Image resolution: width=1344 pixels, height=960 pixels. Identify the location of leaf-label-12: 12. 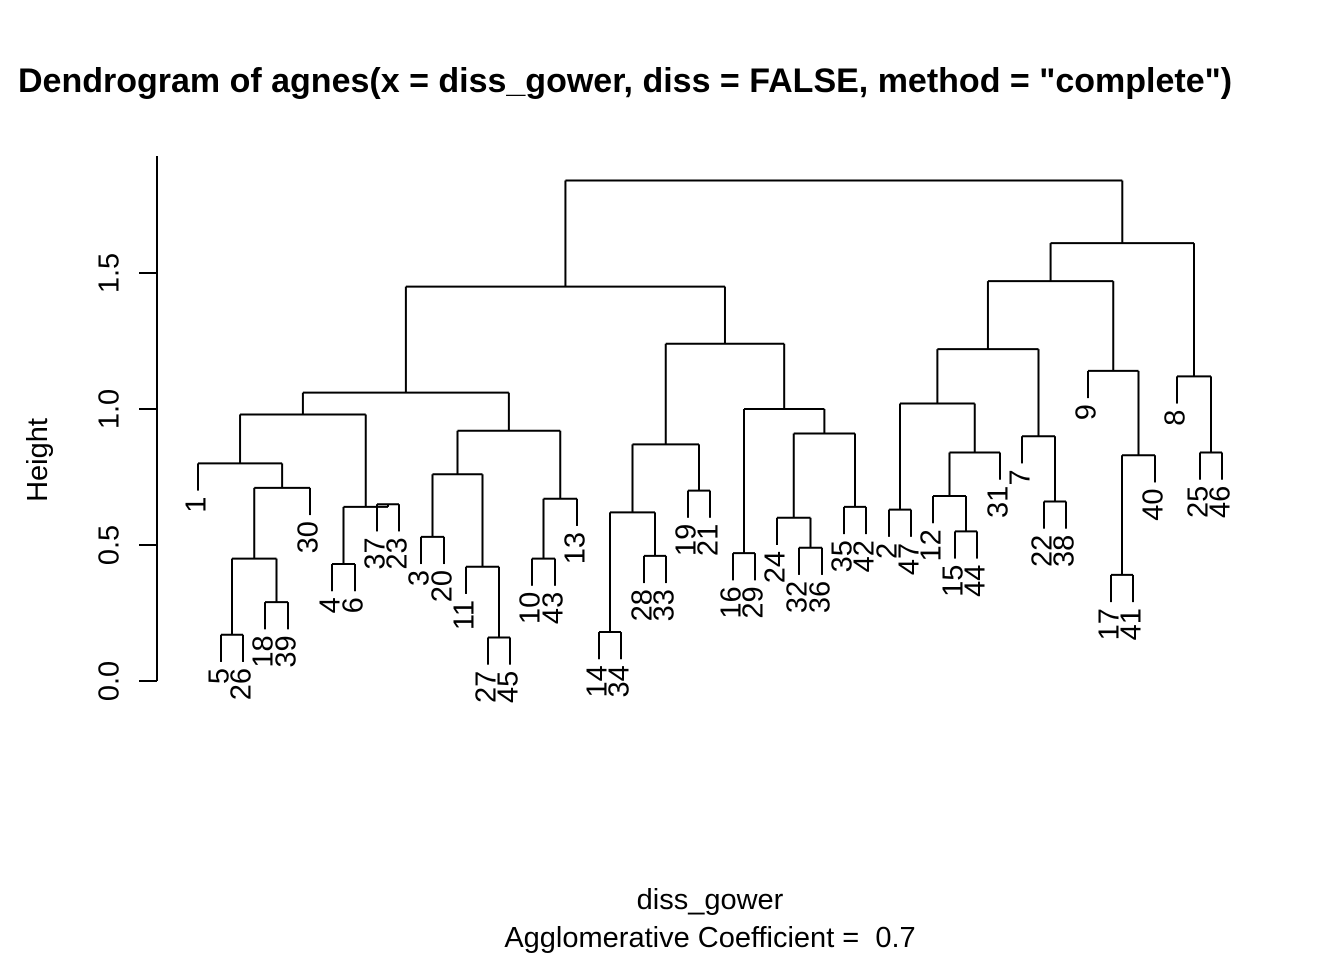
(932, 545).